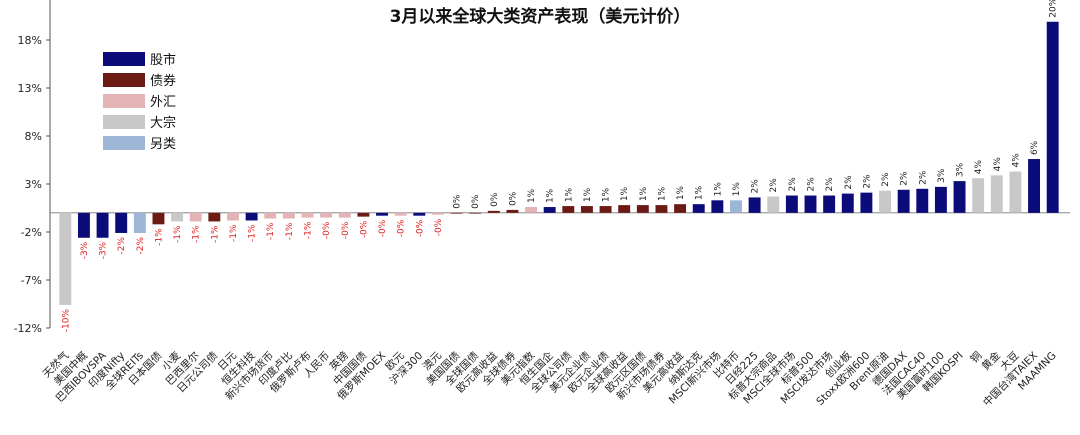  I want to click on y-tick-label: 3%, so click(33, 184).